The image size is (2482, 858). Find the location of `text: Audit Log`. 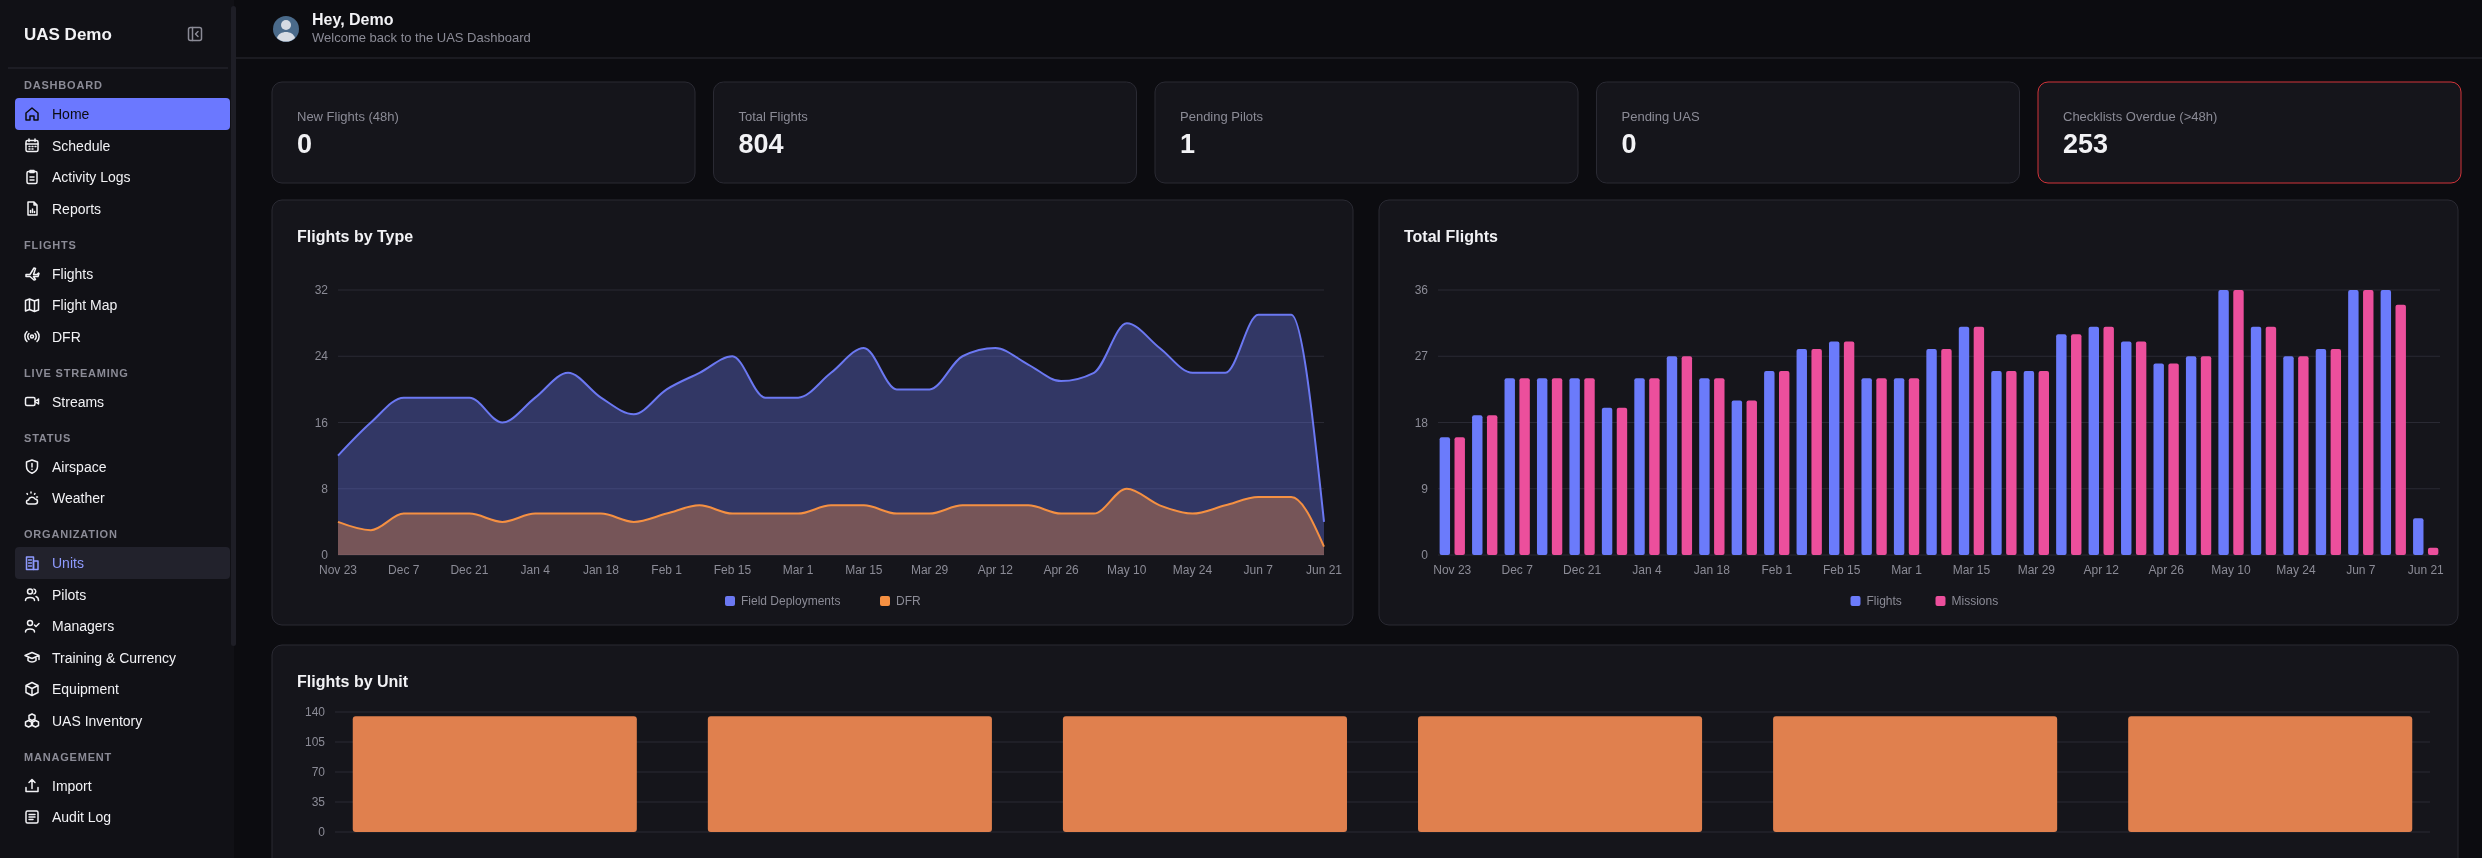

text: Audit Log is located at coordinates (82, 817).